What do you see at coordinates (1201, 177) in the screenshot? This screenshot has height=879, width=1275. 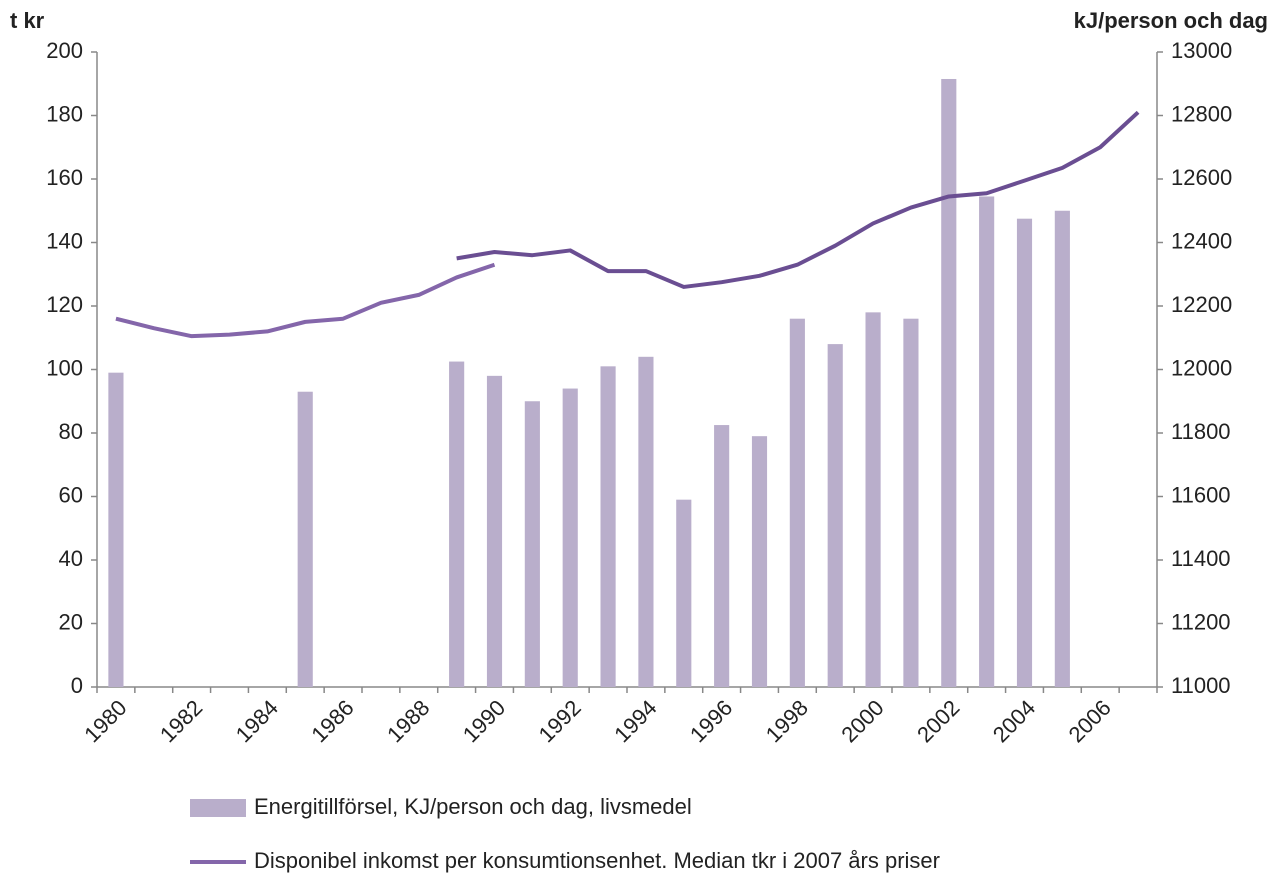 I see `y2-tick-label: 12600` at bounding box center [1201, 177].